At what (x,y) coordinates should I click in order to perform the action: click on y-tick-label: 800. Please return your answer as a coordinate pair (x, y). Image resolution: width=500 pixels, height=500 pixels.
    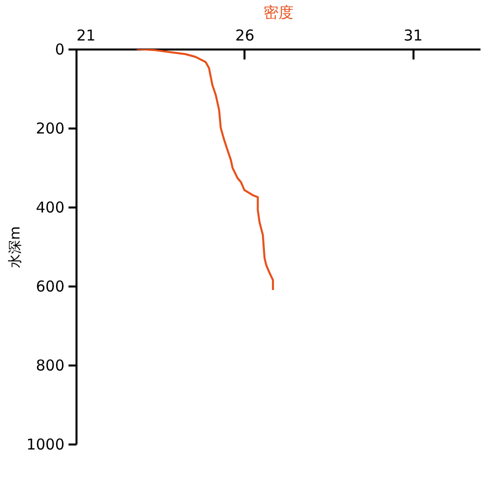
    Looking at the image, I should click on (50, 365).